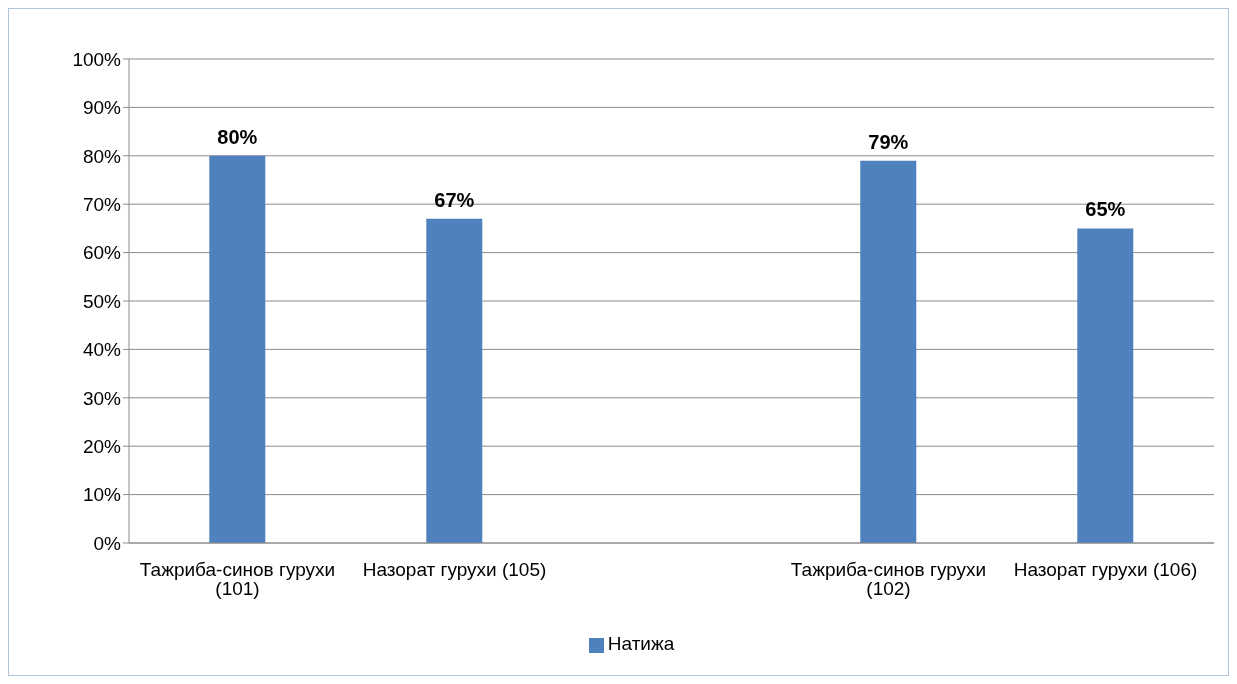  Describe the element at coordinates (102, 108) in the screenshot. I see `y-tick-label: 90%` at that location.